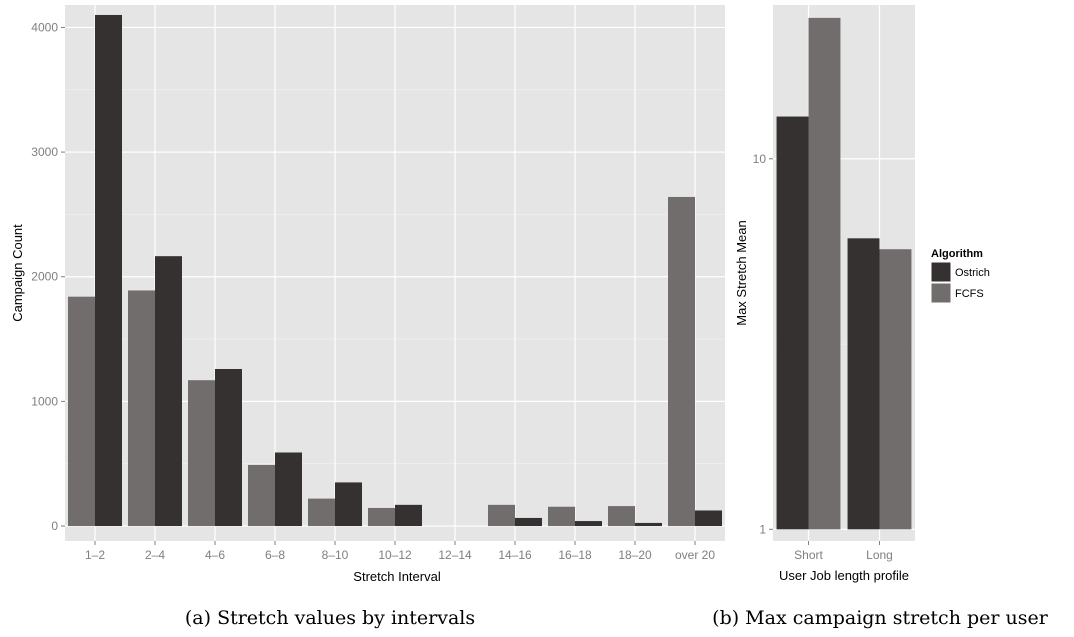  Describe the element at coordinates (844, 575) in the screenshot. I see `chart-b-x-axis-title: User Job length profile` at that location.